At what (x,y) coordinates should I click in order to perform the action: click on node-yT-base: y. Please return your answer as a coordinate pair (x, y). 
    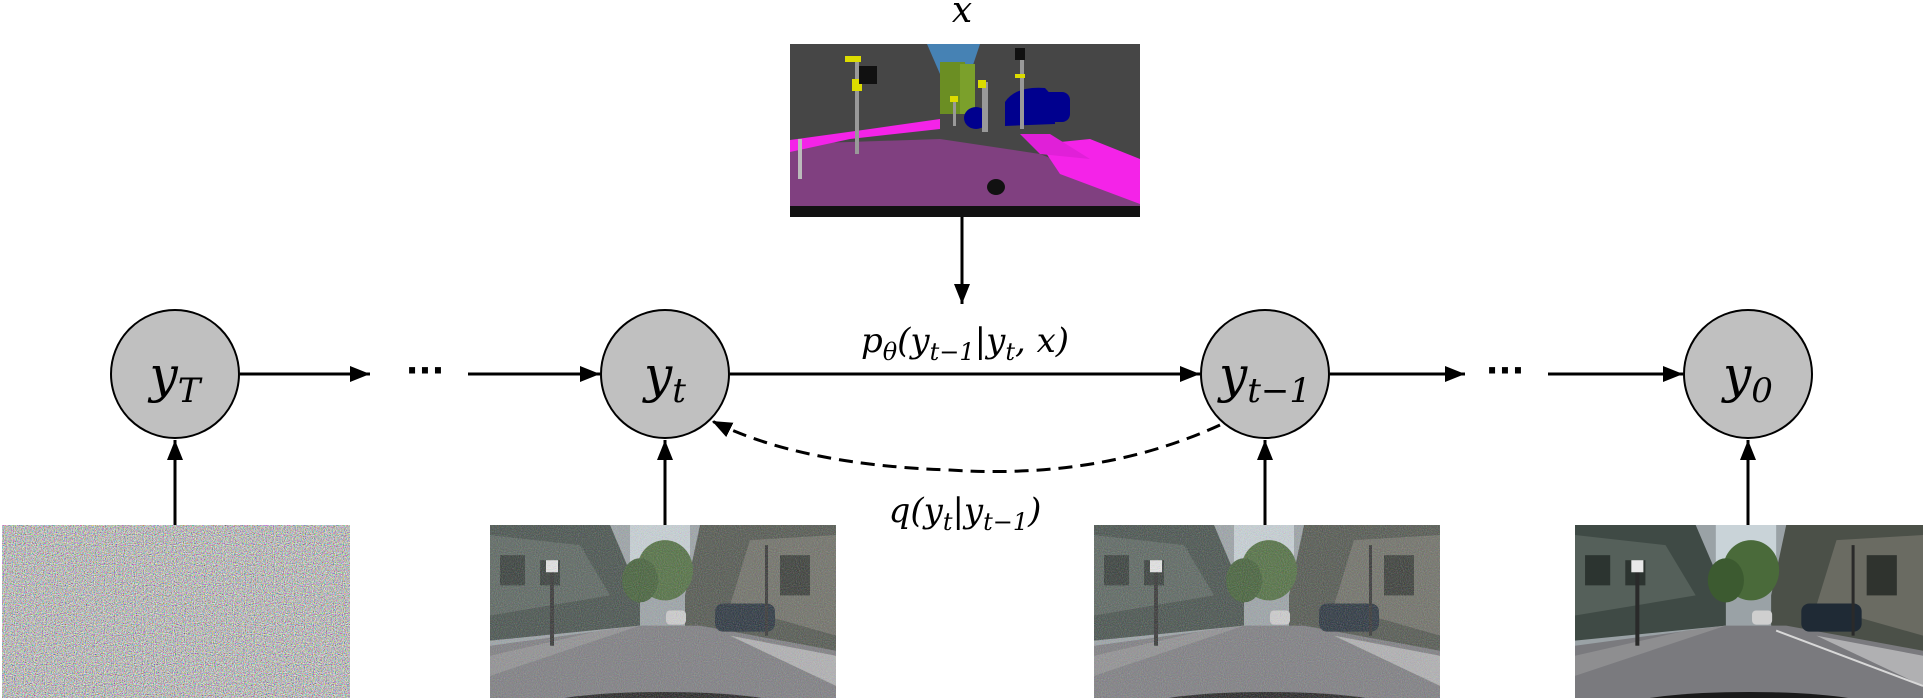
    Looking at the image, I should click on (163, 375).